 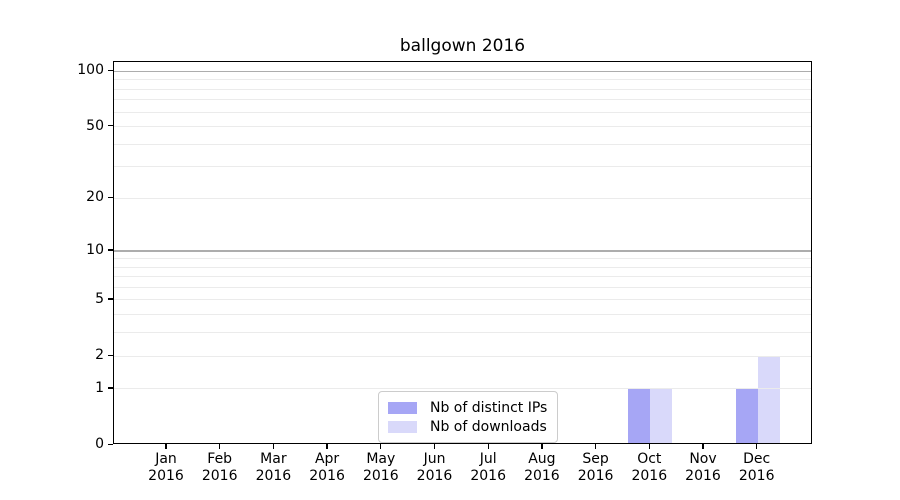 I want to click on y-tick-label-10: 10, so click(x=95, y=249).